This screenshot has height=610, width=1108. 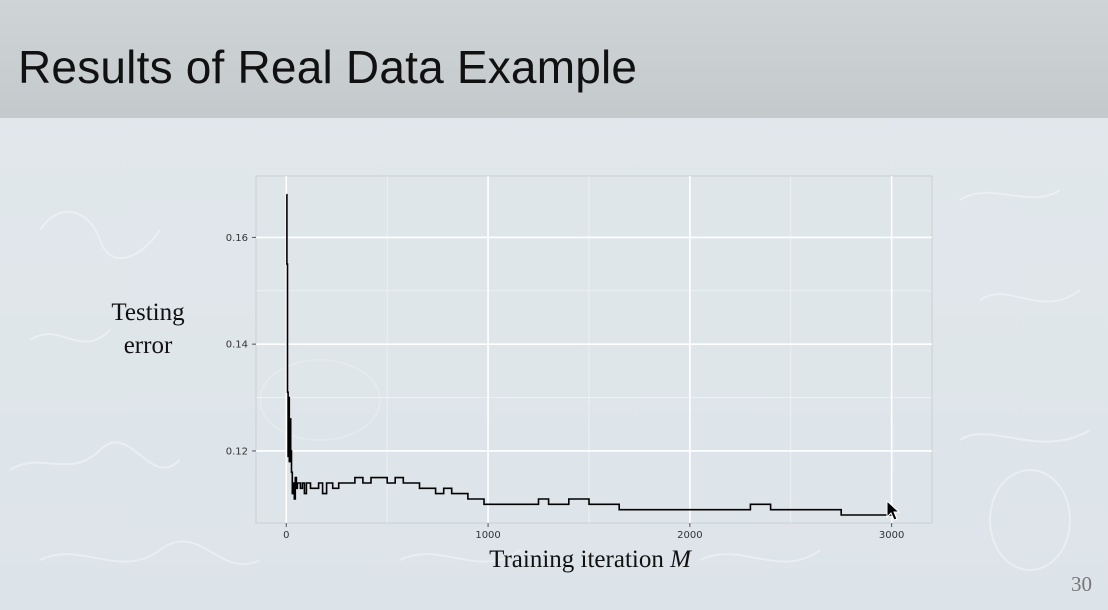 I want to click on x-axis-label-var: M, so click(x=680, y=559).